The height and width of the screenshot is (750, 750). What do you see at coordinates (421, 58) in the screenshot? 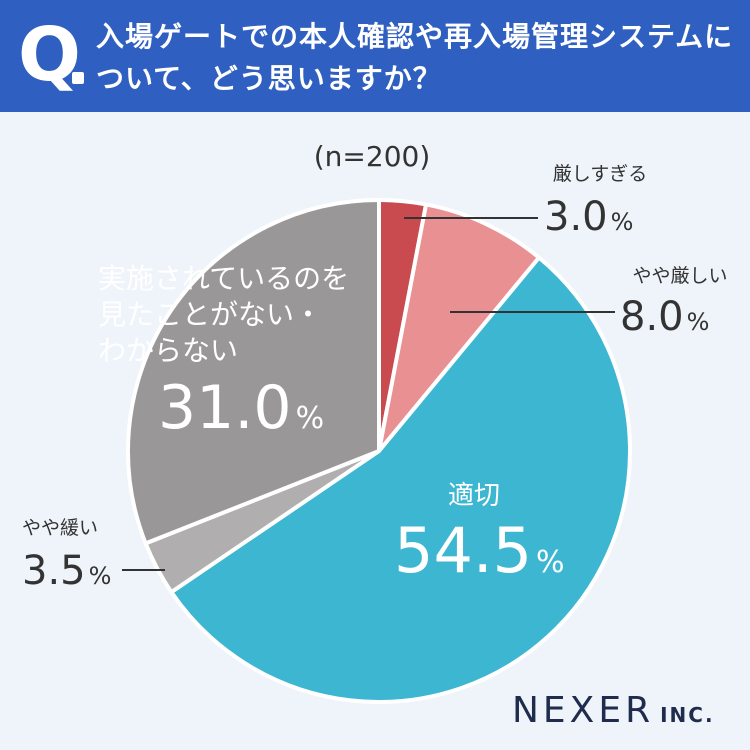
I see `question-text: 入場ゲートでの本人確認や再入場管理システムに ついて、どう思いますか？` at bounding box center [421, 58].